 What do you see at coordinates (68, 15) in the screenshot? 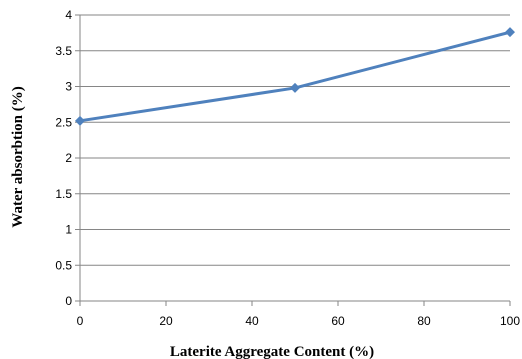
I see `y-tick-label: 4` at bounding box center [68, 15].